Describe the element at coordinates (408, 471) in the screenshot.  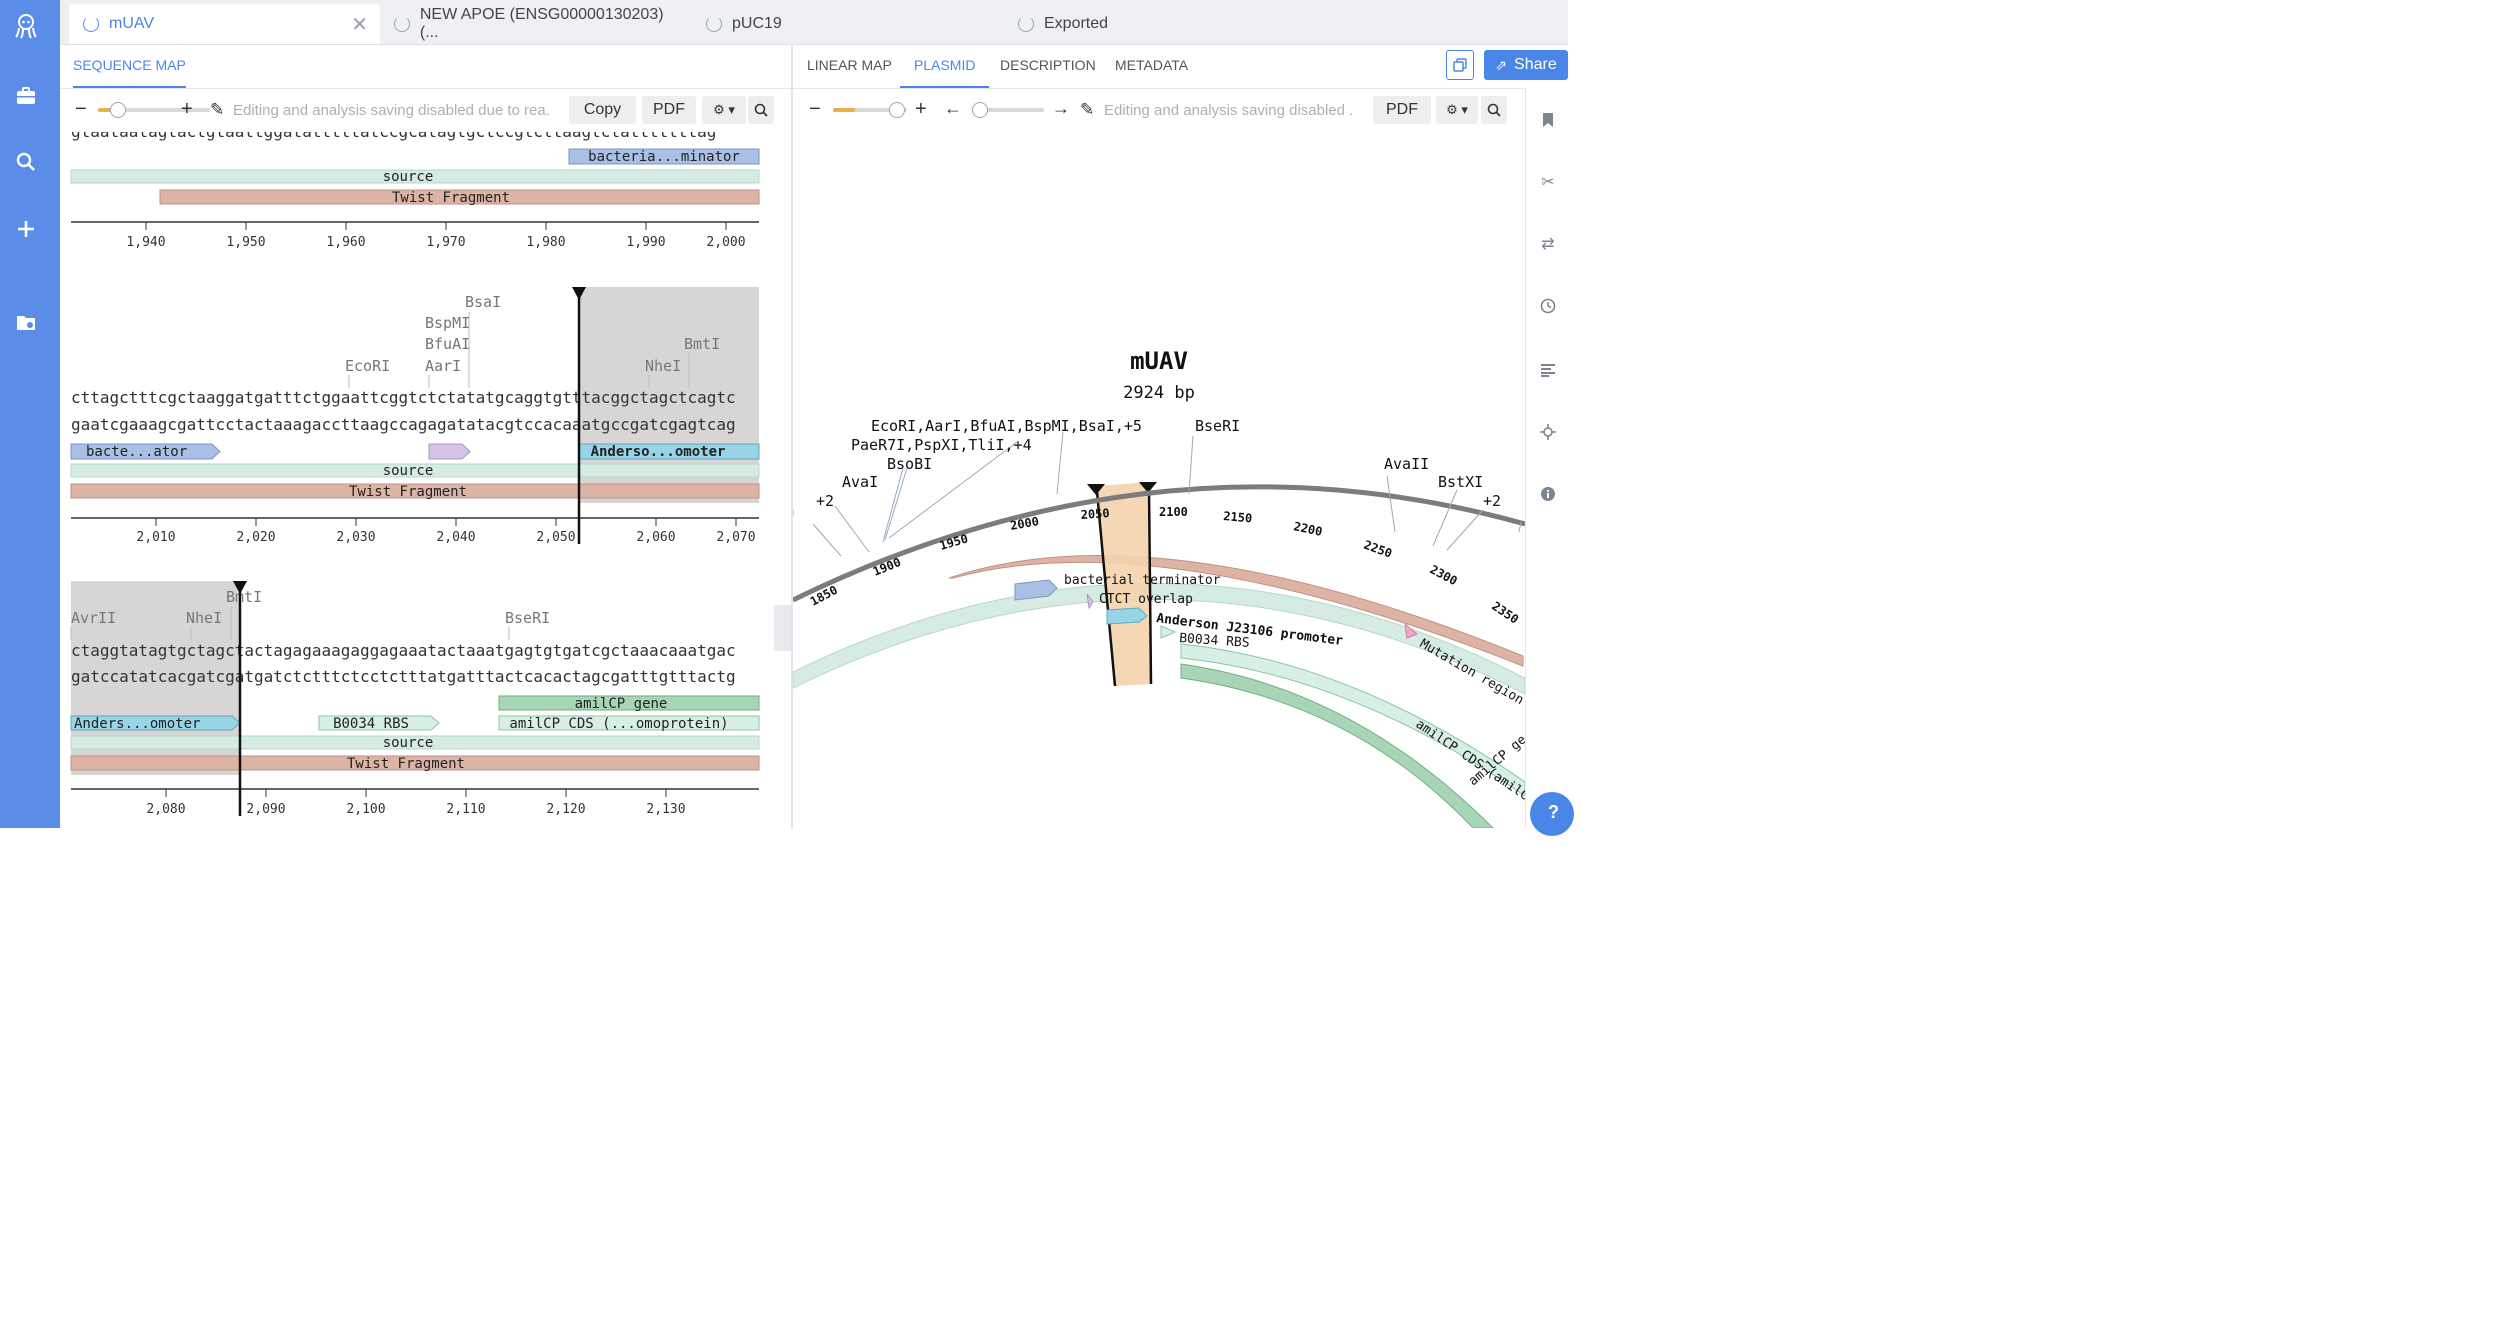
I see `feature-label: source` at that location.